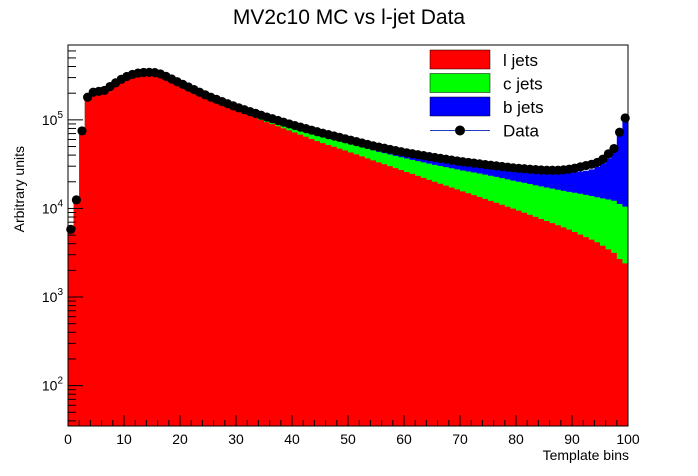  I want to click on legend-label: Data, so click(521, 131).